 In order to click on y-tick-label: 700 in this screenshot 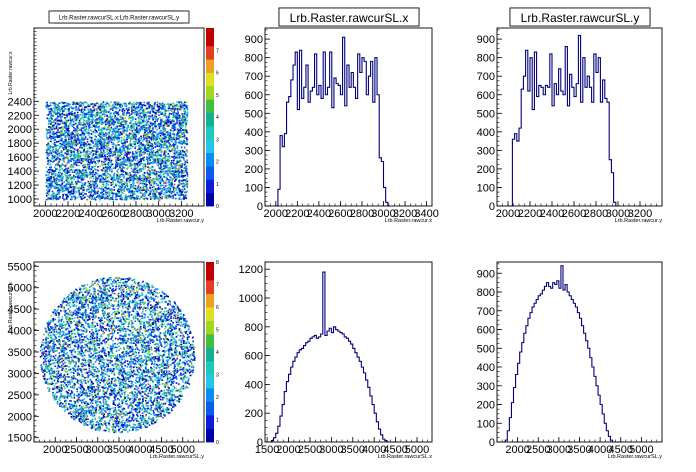, I will do `click(254, 77)`.